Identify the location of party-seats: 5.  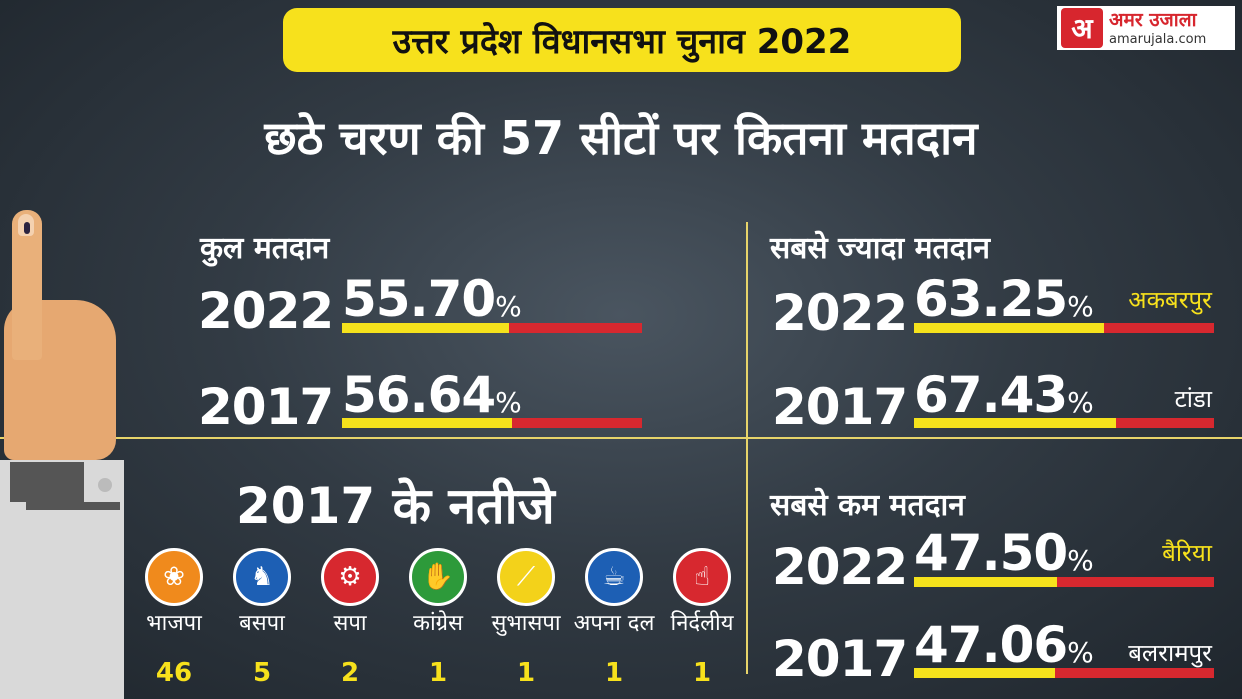
(262, 673).